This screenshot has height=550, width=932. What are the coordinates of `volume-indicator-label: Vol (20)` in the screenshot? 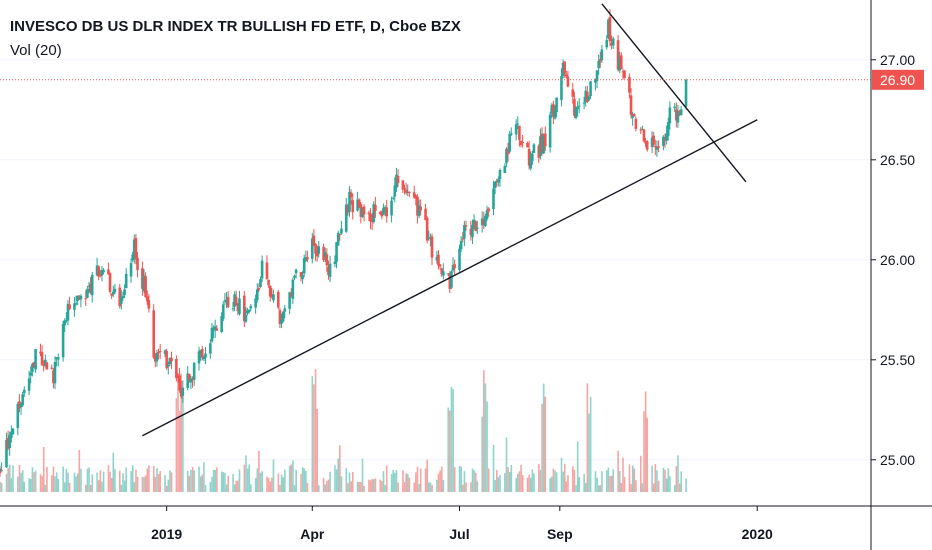 It's located at (36, 50).